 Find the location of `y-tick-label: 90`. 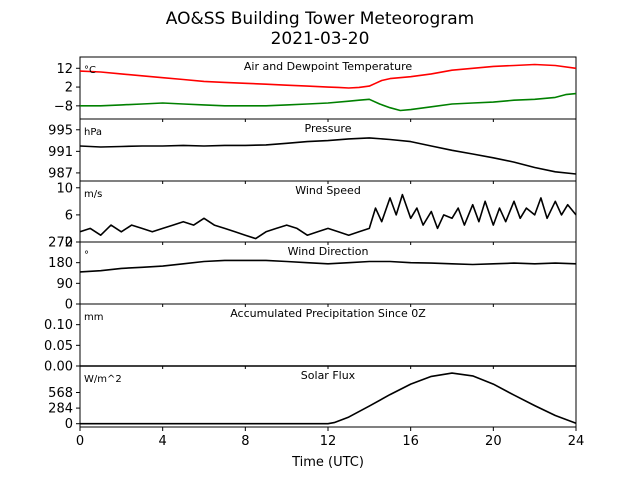

y-tick-label: 90 is located at coordinates (64, 284).